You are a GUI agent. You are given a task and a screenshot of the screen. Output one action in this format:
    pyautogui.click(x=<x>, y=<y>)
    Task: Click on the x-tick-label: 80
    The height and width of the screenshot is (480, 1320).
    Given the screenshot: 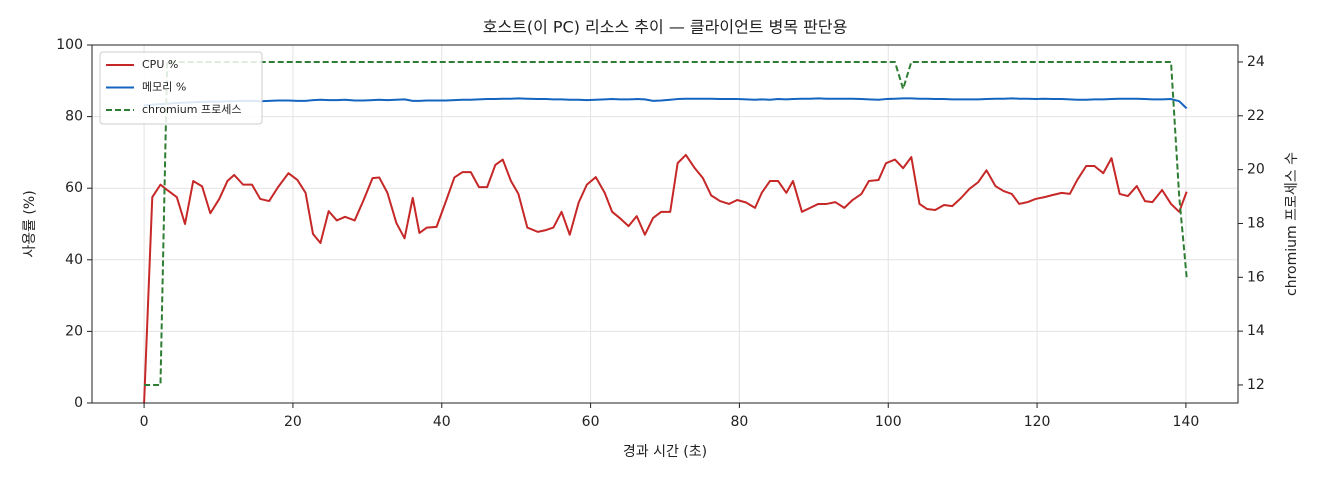 What is the action you would take?
    pyautogui.click(x=740, y=422)
    